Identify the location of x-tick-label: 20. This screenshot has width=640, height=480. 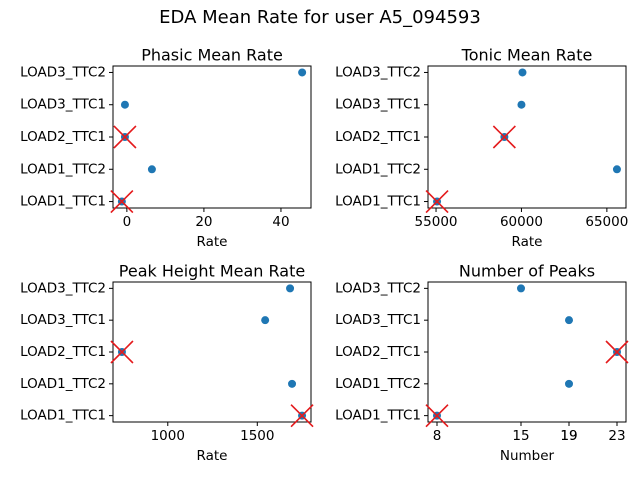
(203, 222).